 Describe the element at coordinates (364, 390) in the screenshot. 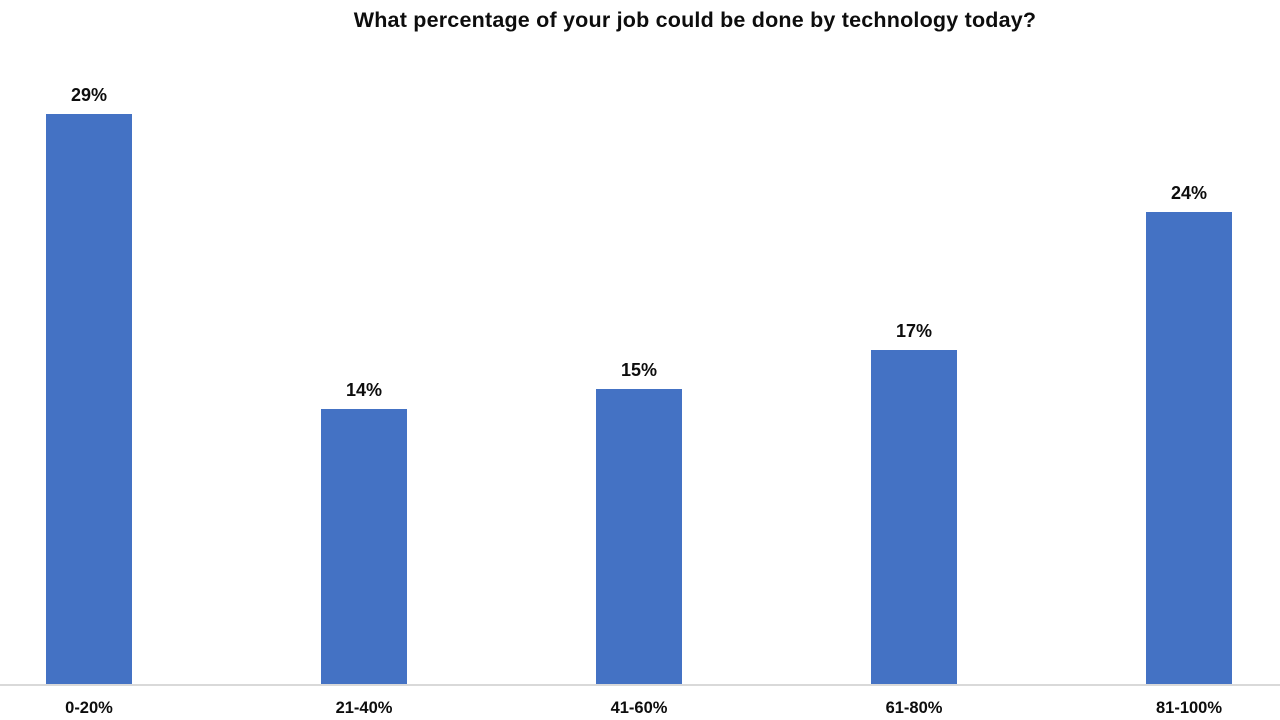

I see `bar-value-label: 14%` at that location.